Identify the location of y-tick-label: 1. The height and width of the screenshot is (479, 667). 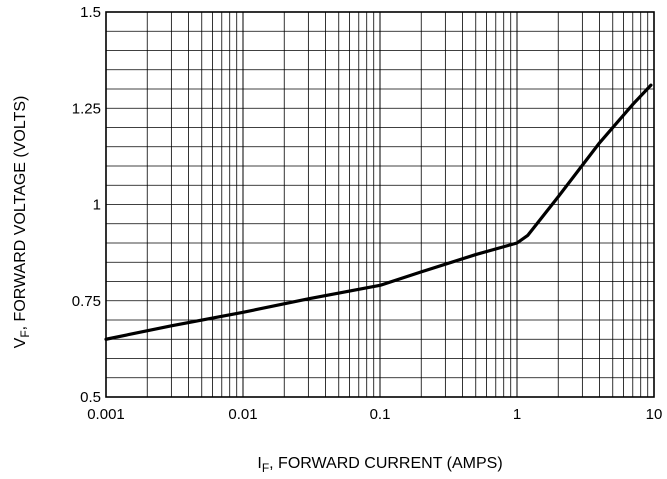
(97, 205).